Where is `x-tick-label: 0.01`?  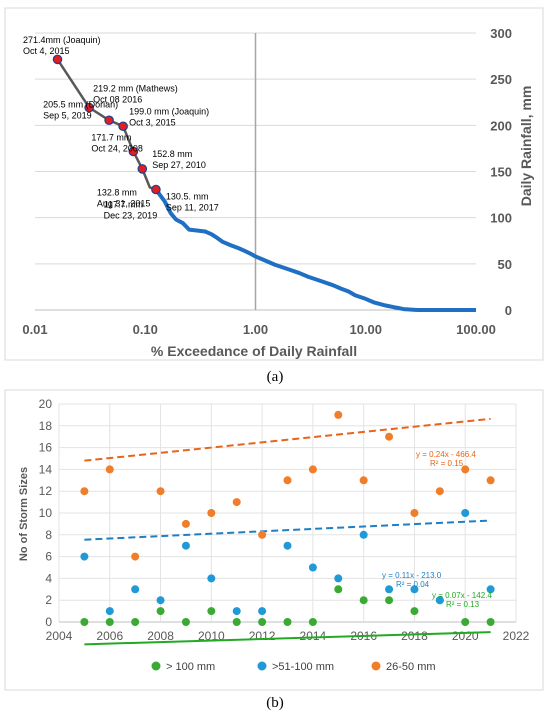
x-tick-label: 0.01 is located at coordinates (34, 329).